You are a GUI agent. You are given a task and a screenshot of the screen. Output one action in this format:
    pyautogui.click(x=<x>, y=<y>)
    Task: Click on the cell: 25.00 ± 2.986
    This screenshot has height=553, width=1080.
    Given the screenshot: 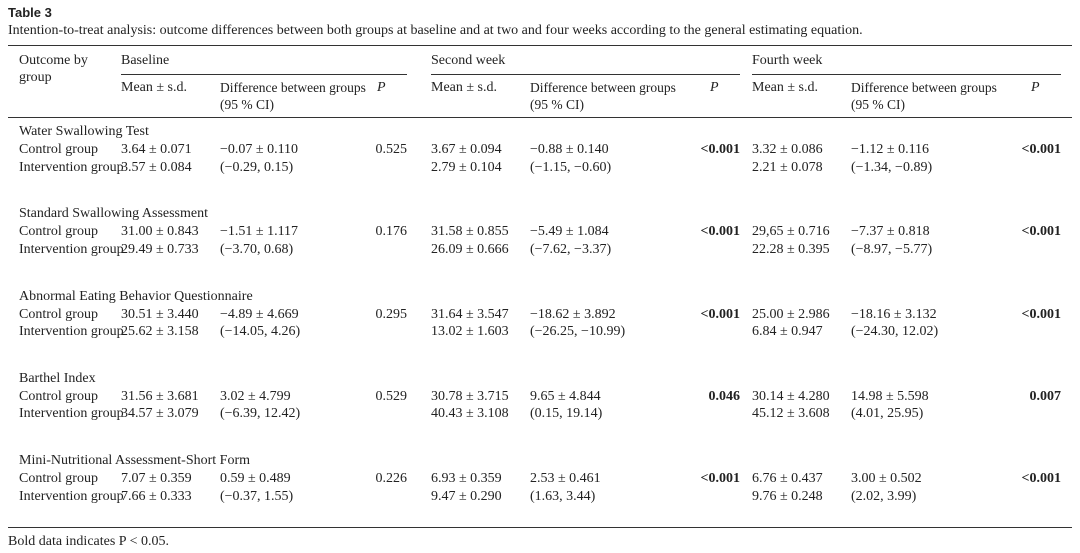 What is the action you would take?
    pyautogui.click(x=791, y=314)
    